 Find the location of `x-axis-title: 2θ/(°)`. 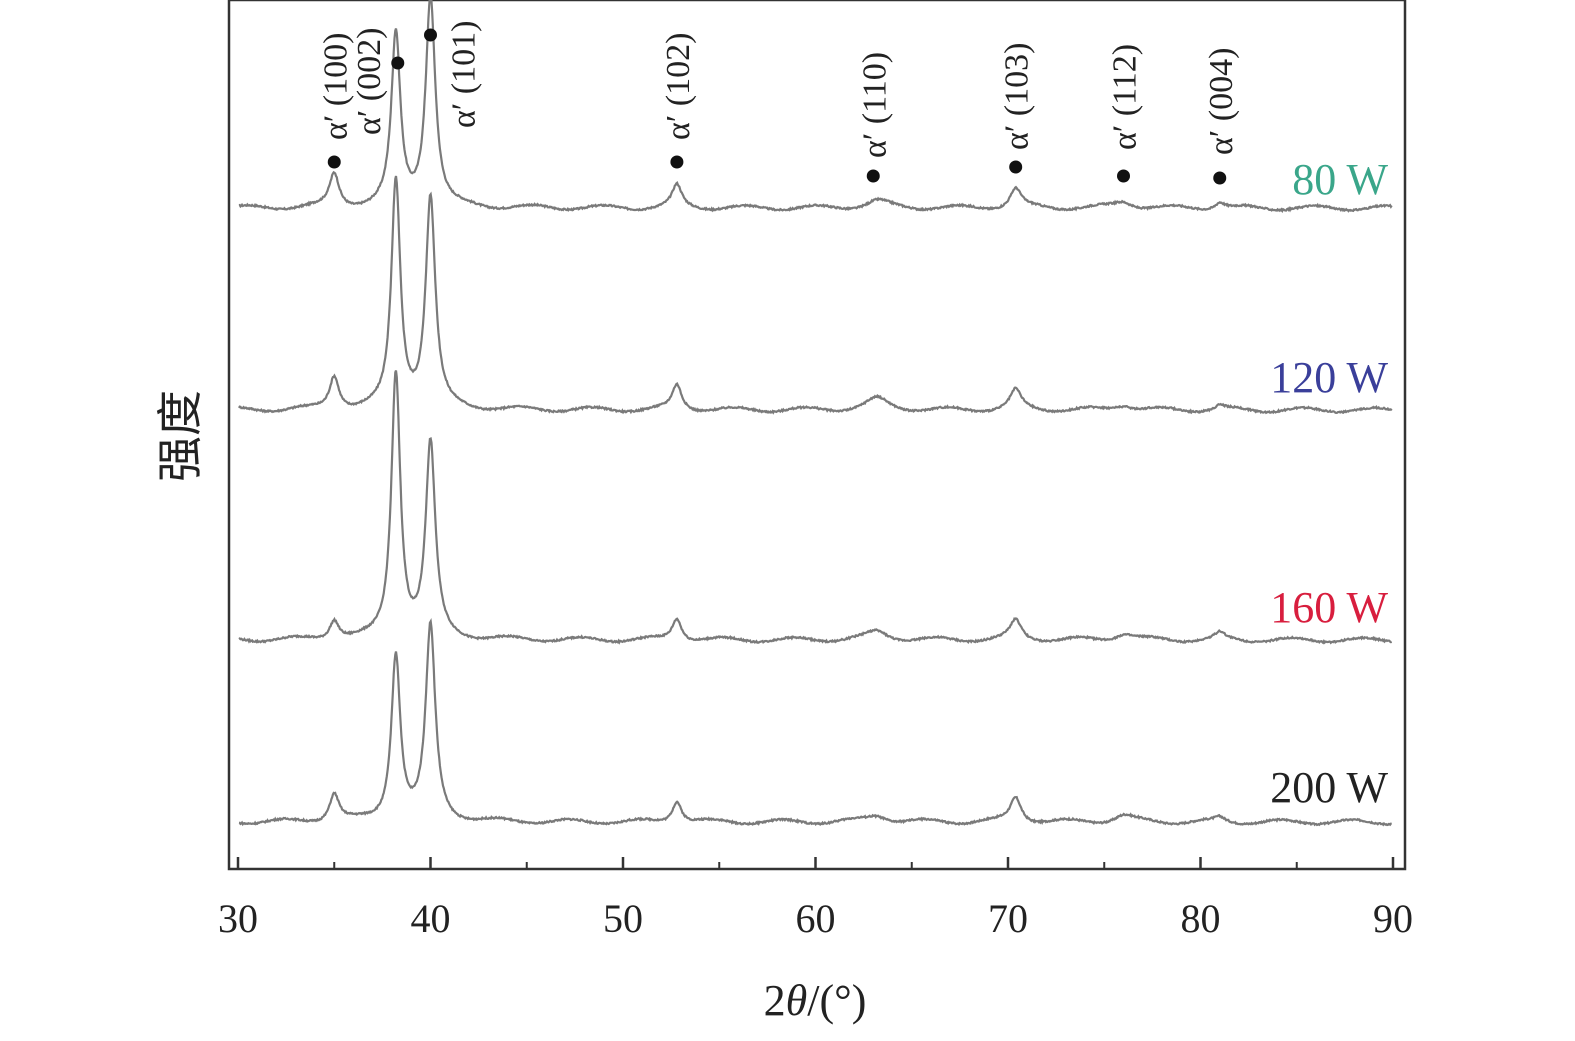

x-axis-title: 2θ/(°) is located at coordinates (815, 1000).